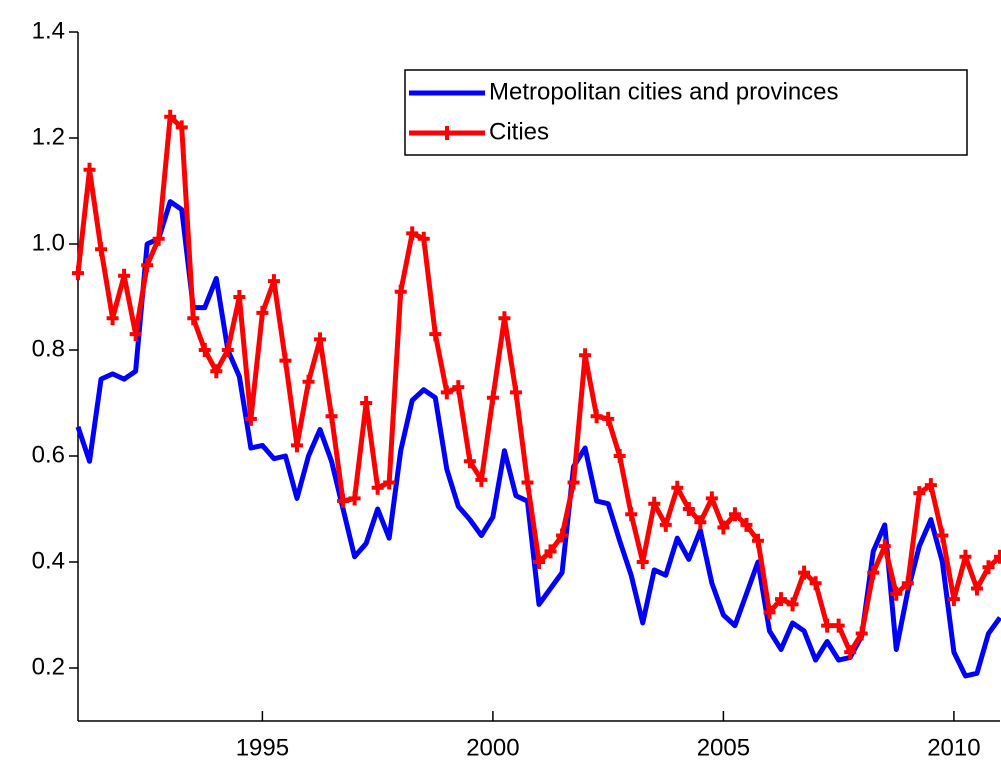 The image size is (1001, 778). I want to click on y-tick-label: 1.2, so click(48, 136).